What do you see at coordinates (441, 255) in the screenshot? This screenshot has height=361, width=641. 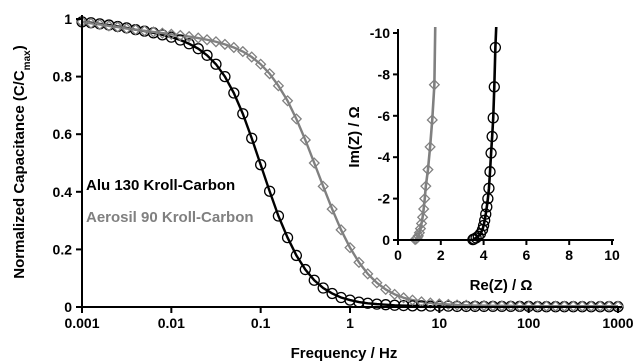 I see `inset-x-tick-label-1: 2` at bounding box center [441, 255].